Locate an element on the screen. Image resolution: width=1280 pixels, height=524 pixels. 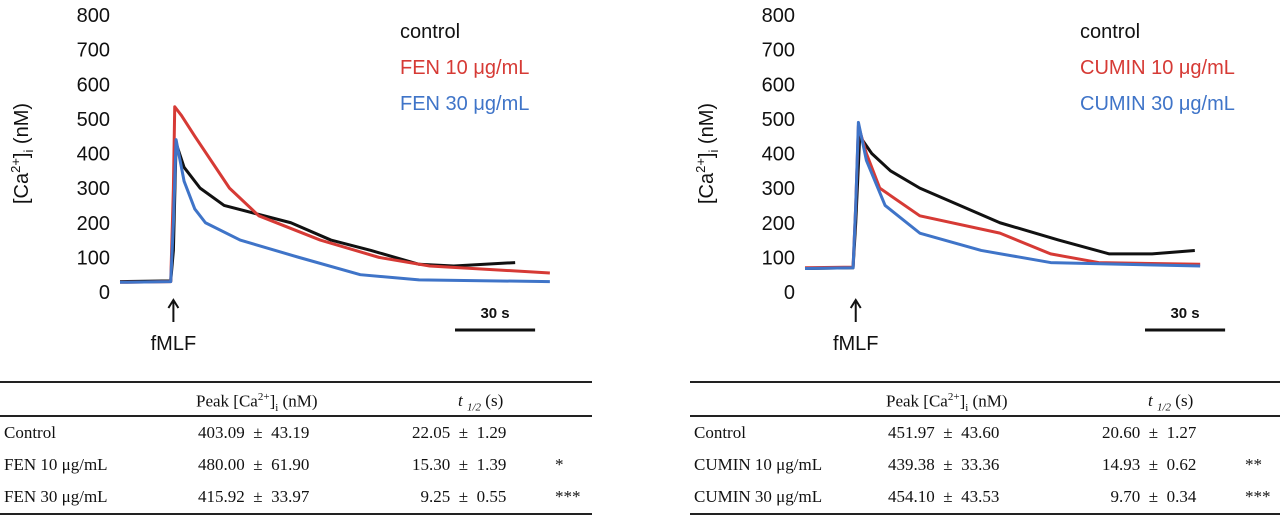
row-t-half: 15.30 ± 1.39 is located at coordinates (459, 464).